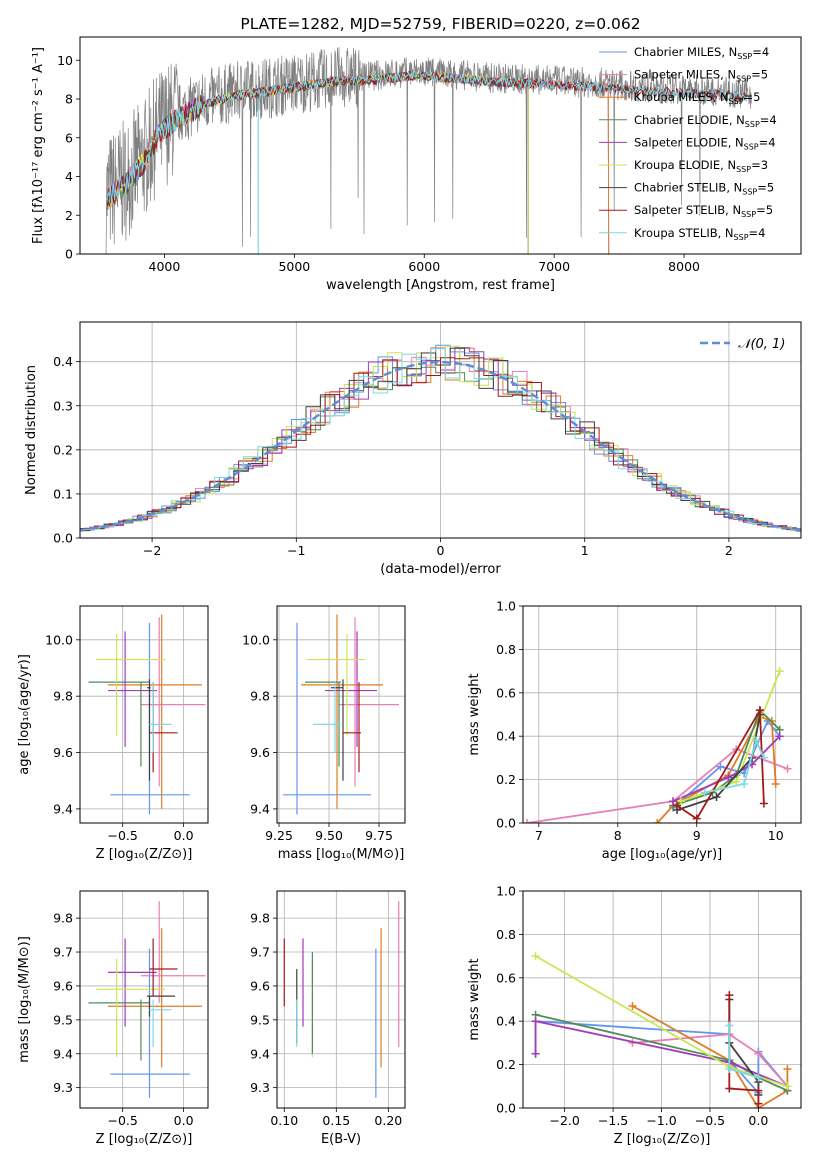 Image resolution: width=819 pixels, height=1170 pixels. What do you see at coordinates (63, 405) in the screenshot?
I see `y-tick-label: 0.3` at bounding box center [63, 405].